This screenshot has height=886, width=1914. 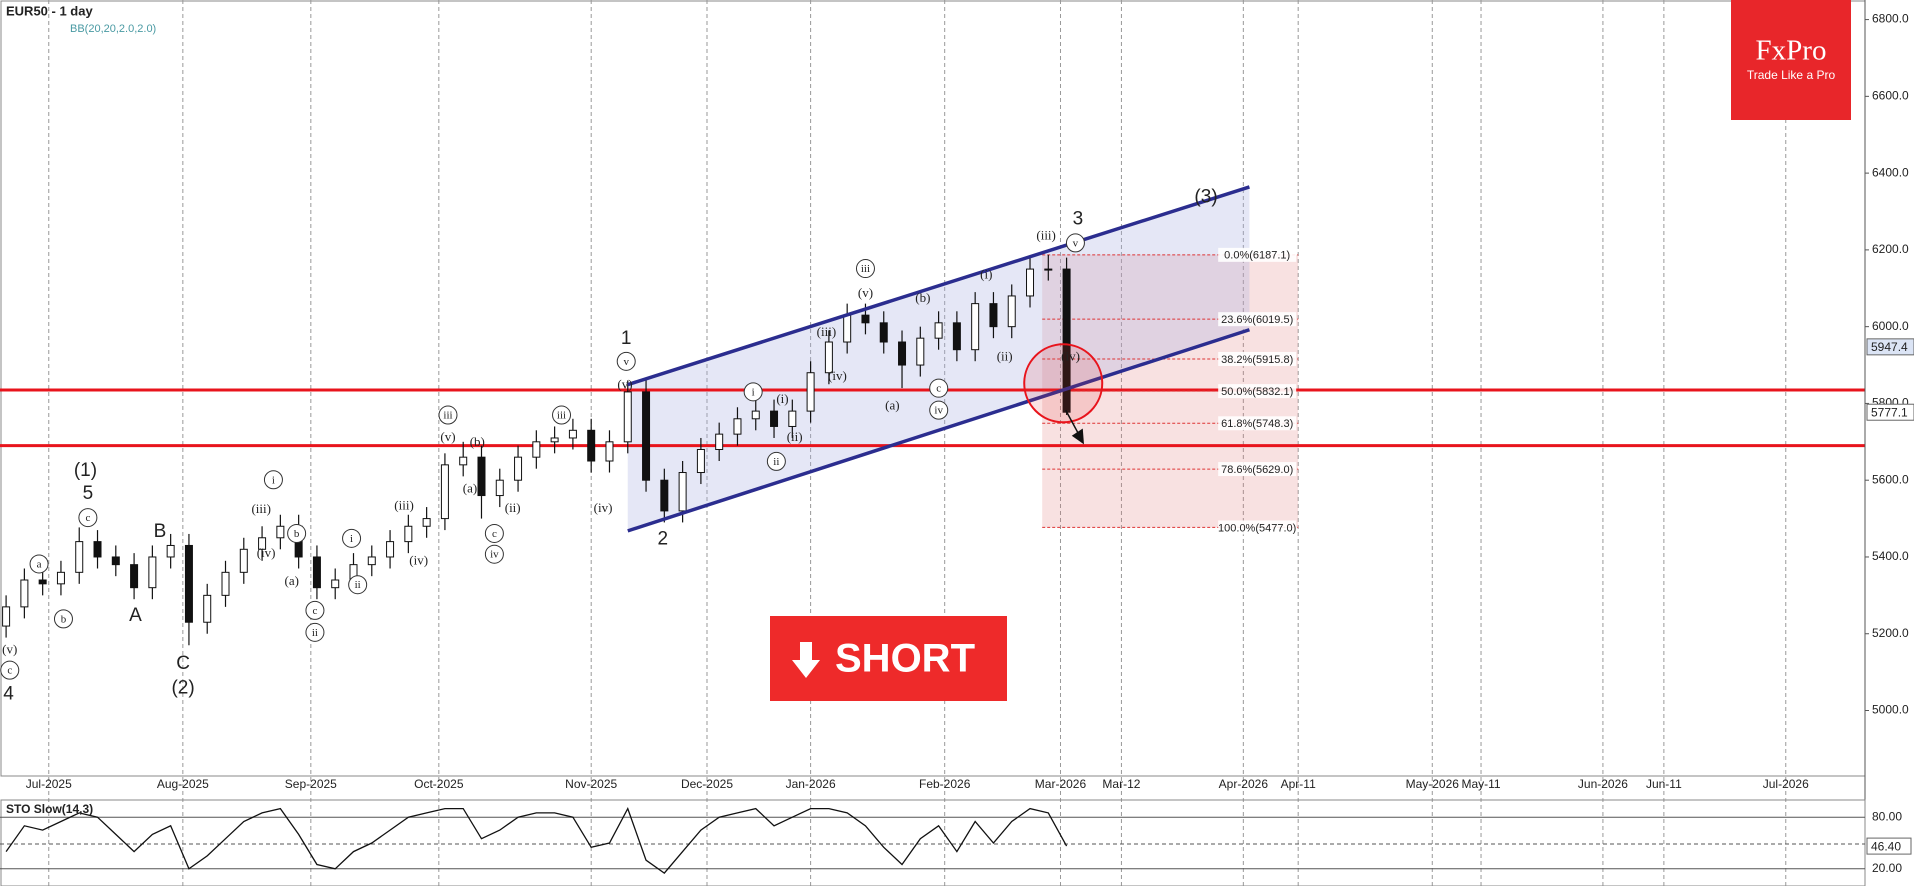 What do you see at coordinates (1205, 197) in the screenshot?
I see `wave-label: (3)` at bounding box center [1205, 197].